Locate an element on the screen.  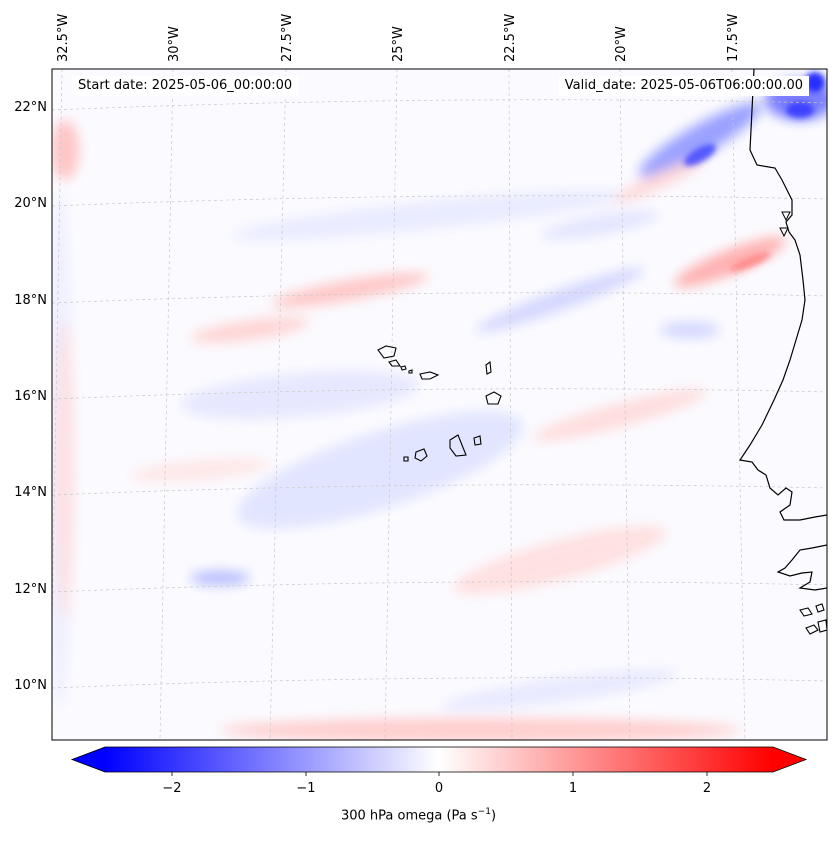
longitude-labels: 32.5°W 30°W 27.5°W 25°W 22.5°W 20°W 17.5°W is located at coordinates (398, 38).